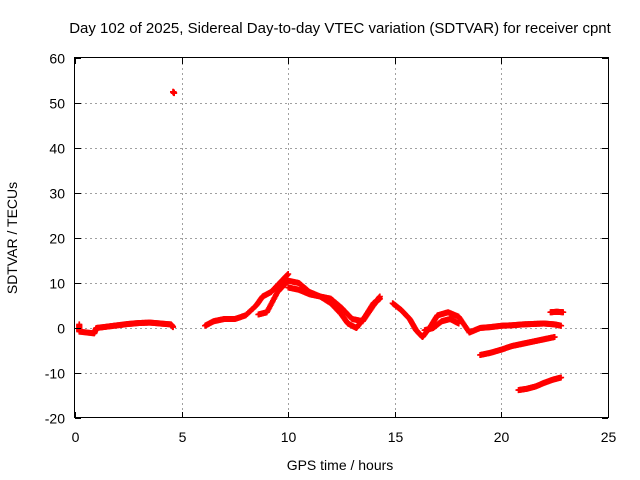  What do you see at coordinates (57, 104) in the screenshot?
I see `y-tick-label: 50` at bounding box center [57, 104].